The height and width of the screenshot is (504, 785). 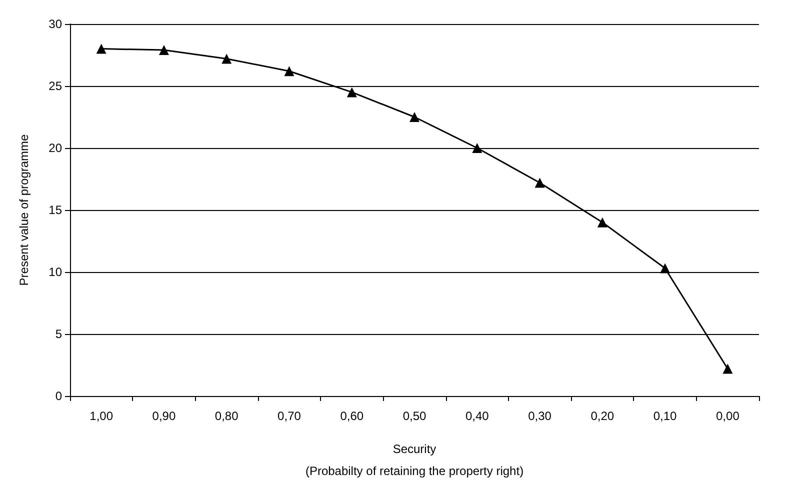 What do you see at coordinates (602, 416) in the screenshot?
I see `x-tick-label: 0,20` at bounding box center [602, 416].